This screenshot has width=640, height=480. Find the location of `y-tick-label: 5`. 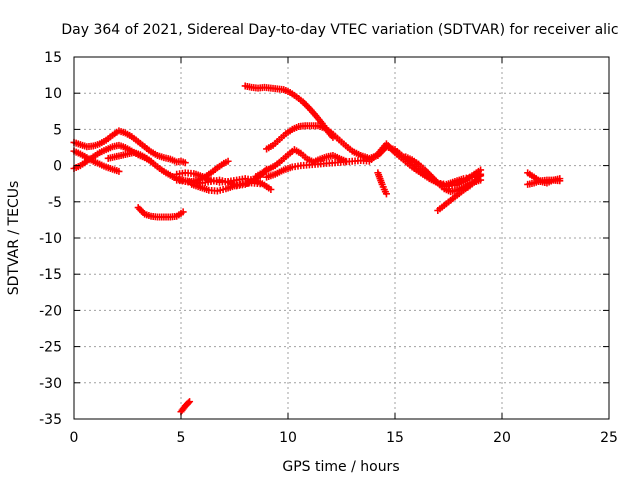

y-tick-label: 5 is located at coordinates (57, 130).